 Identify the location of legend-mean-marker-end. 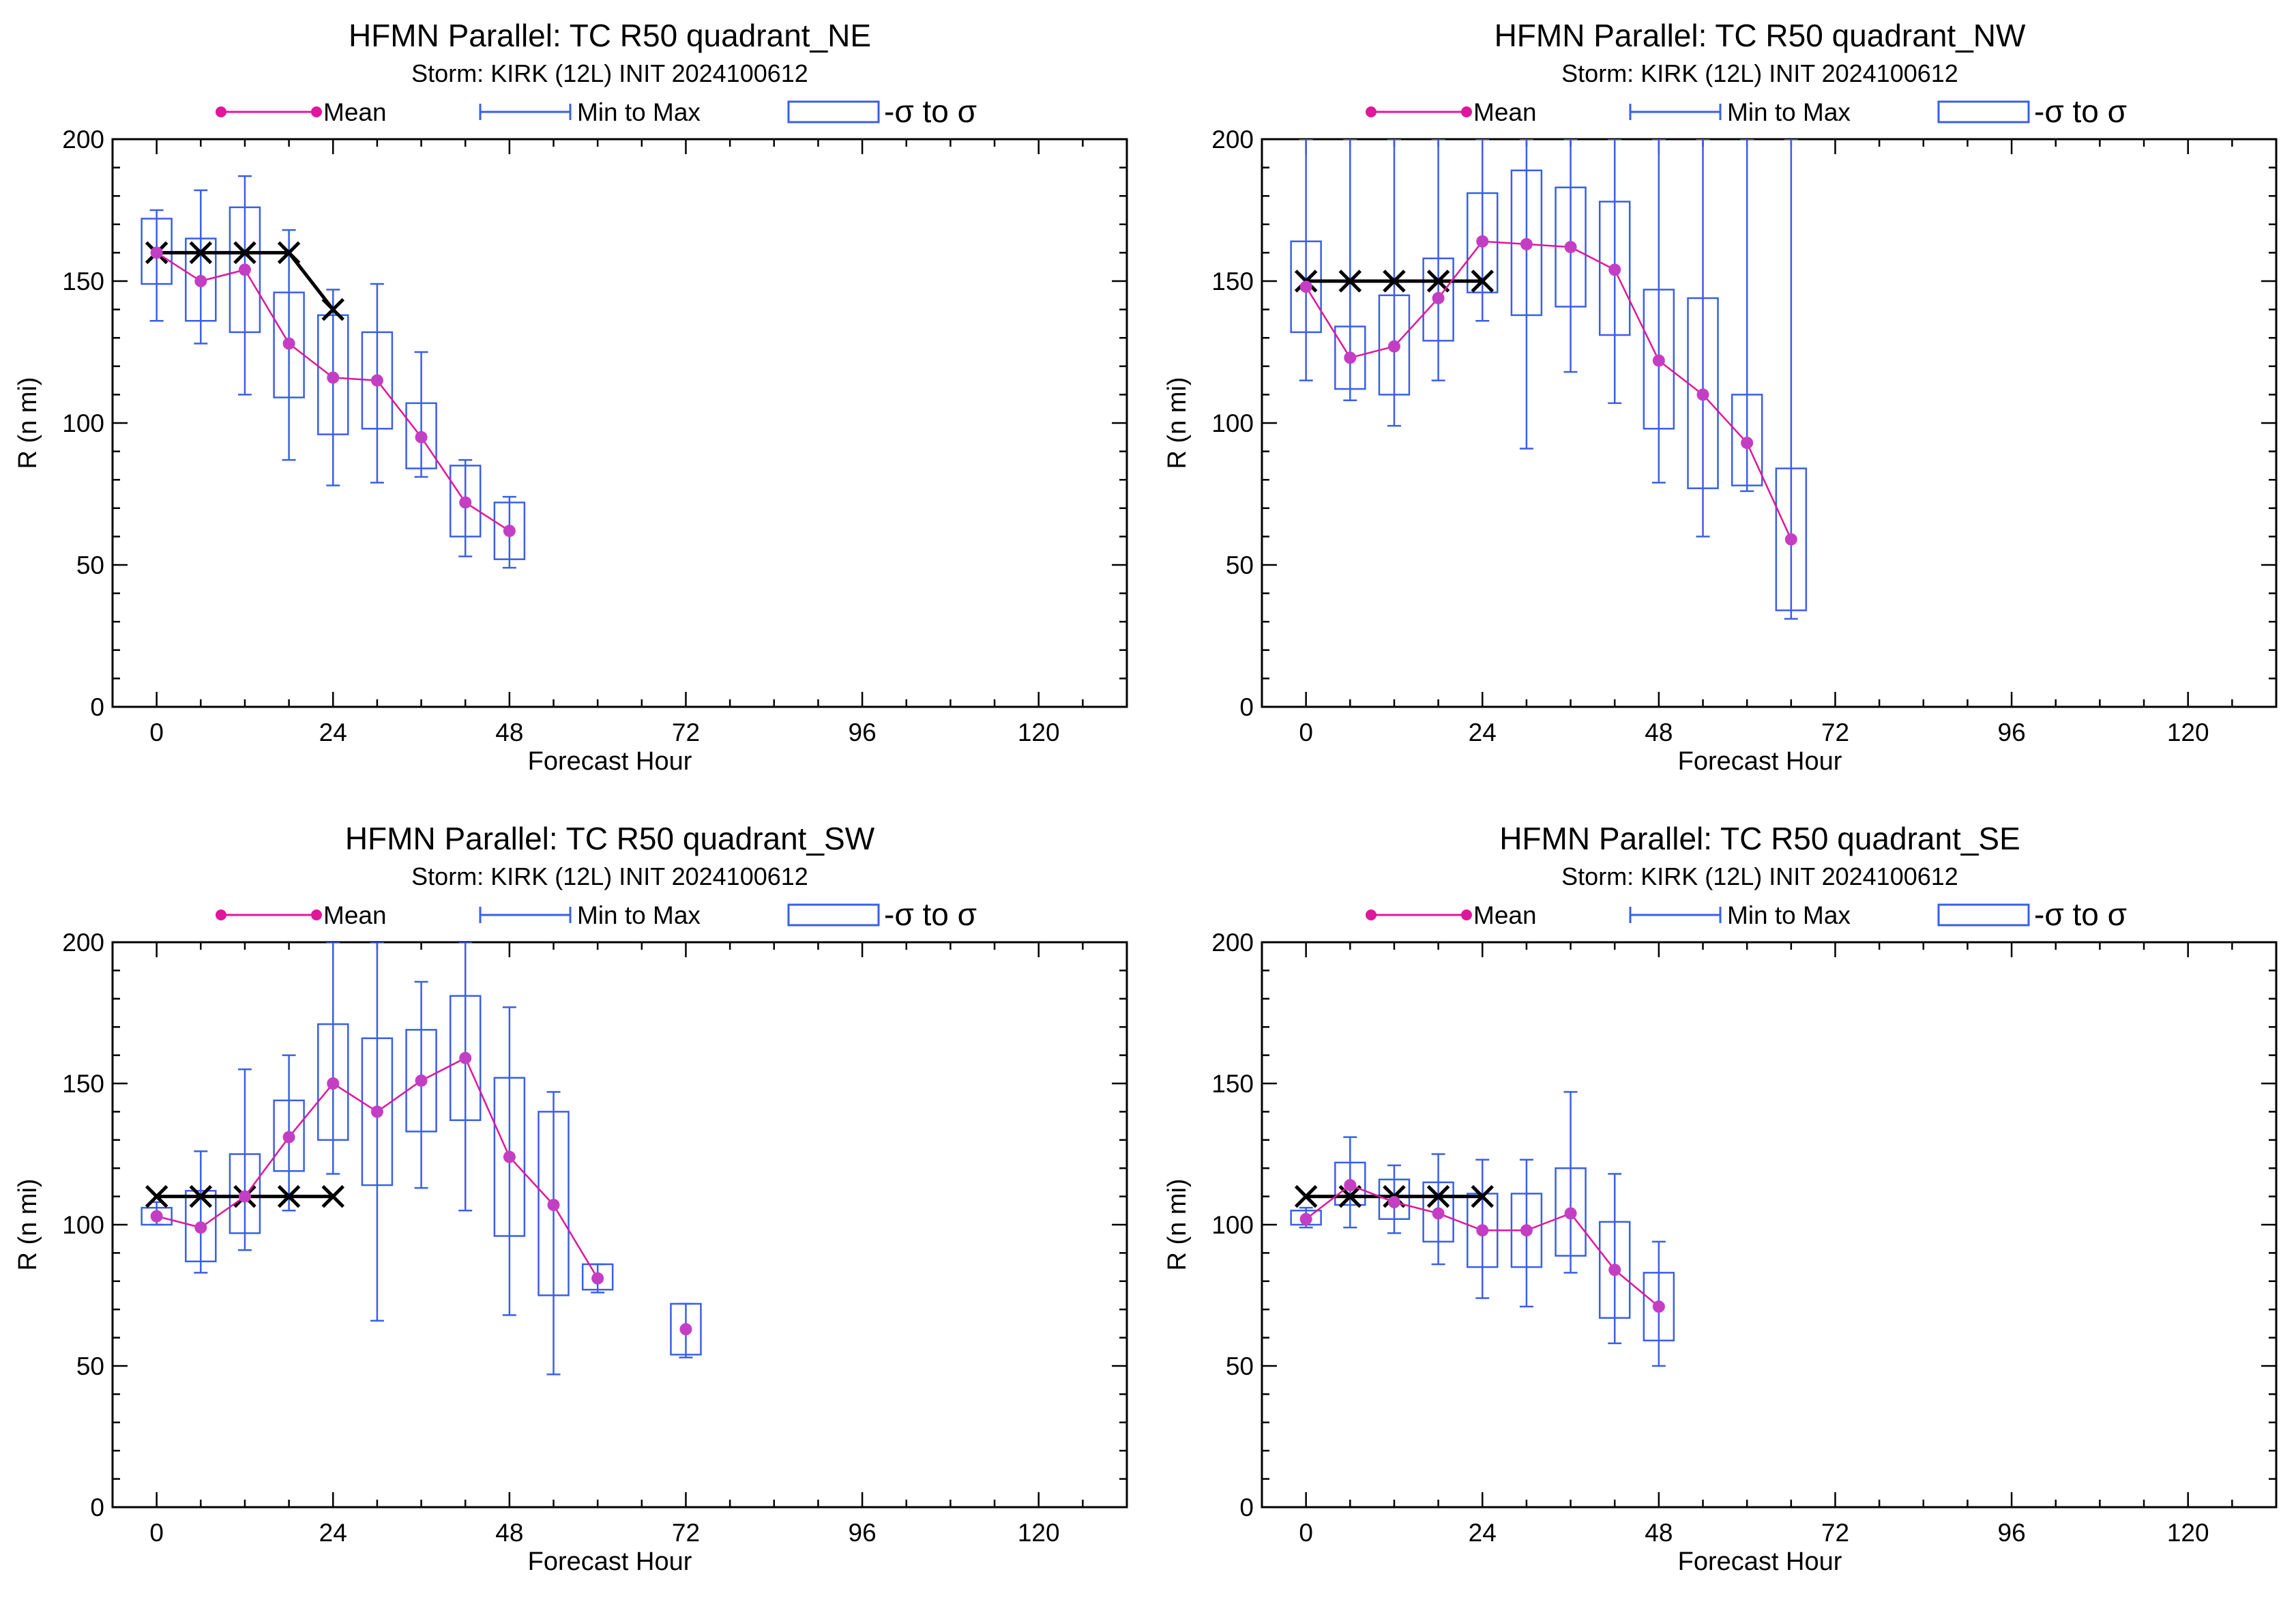
(316, 112).